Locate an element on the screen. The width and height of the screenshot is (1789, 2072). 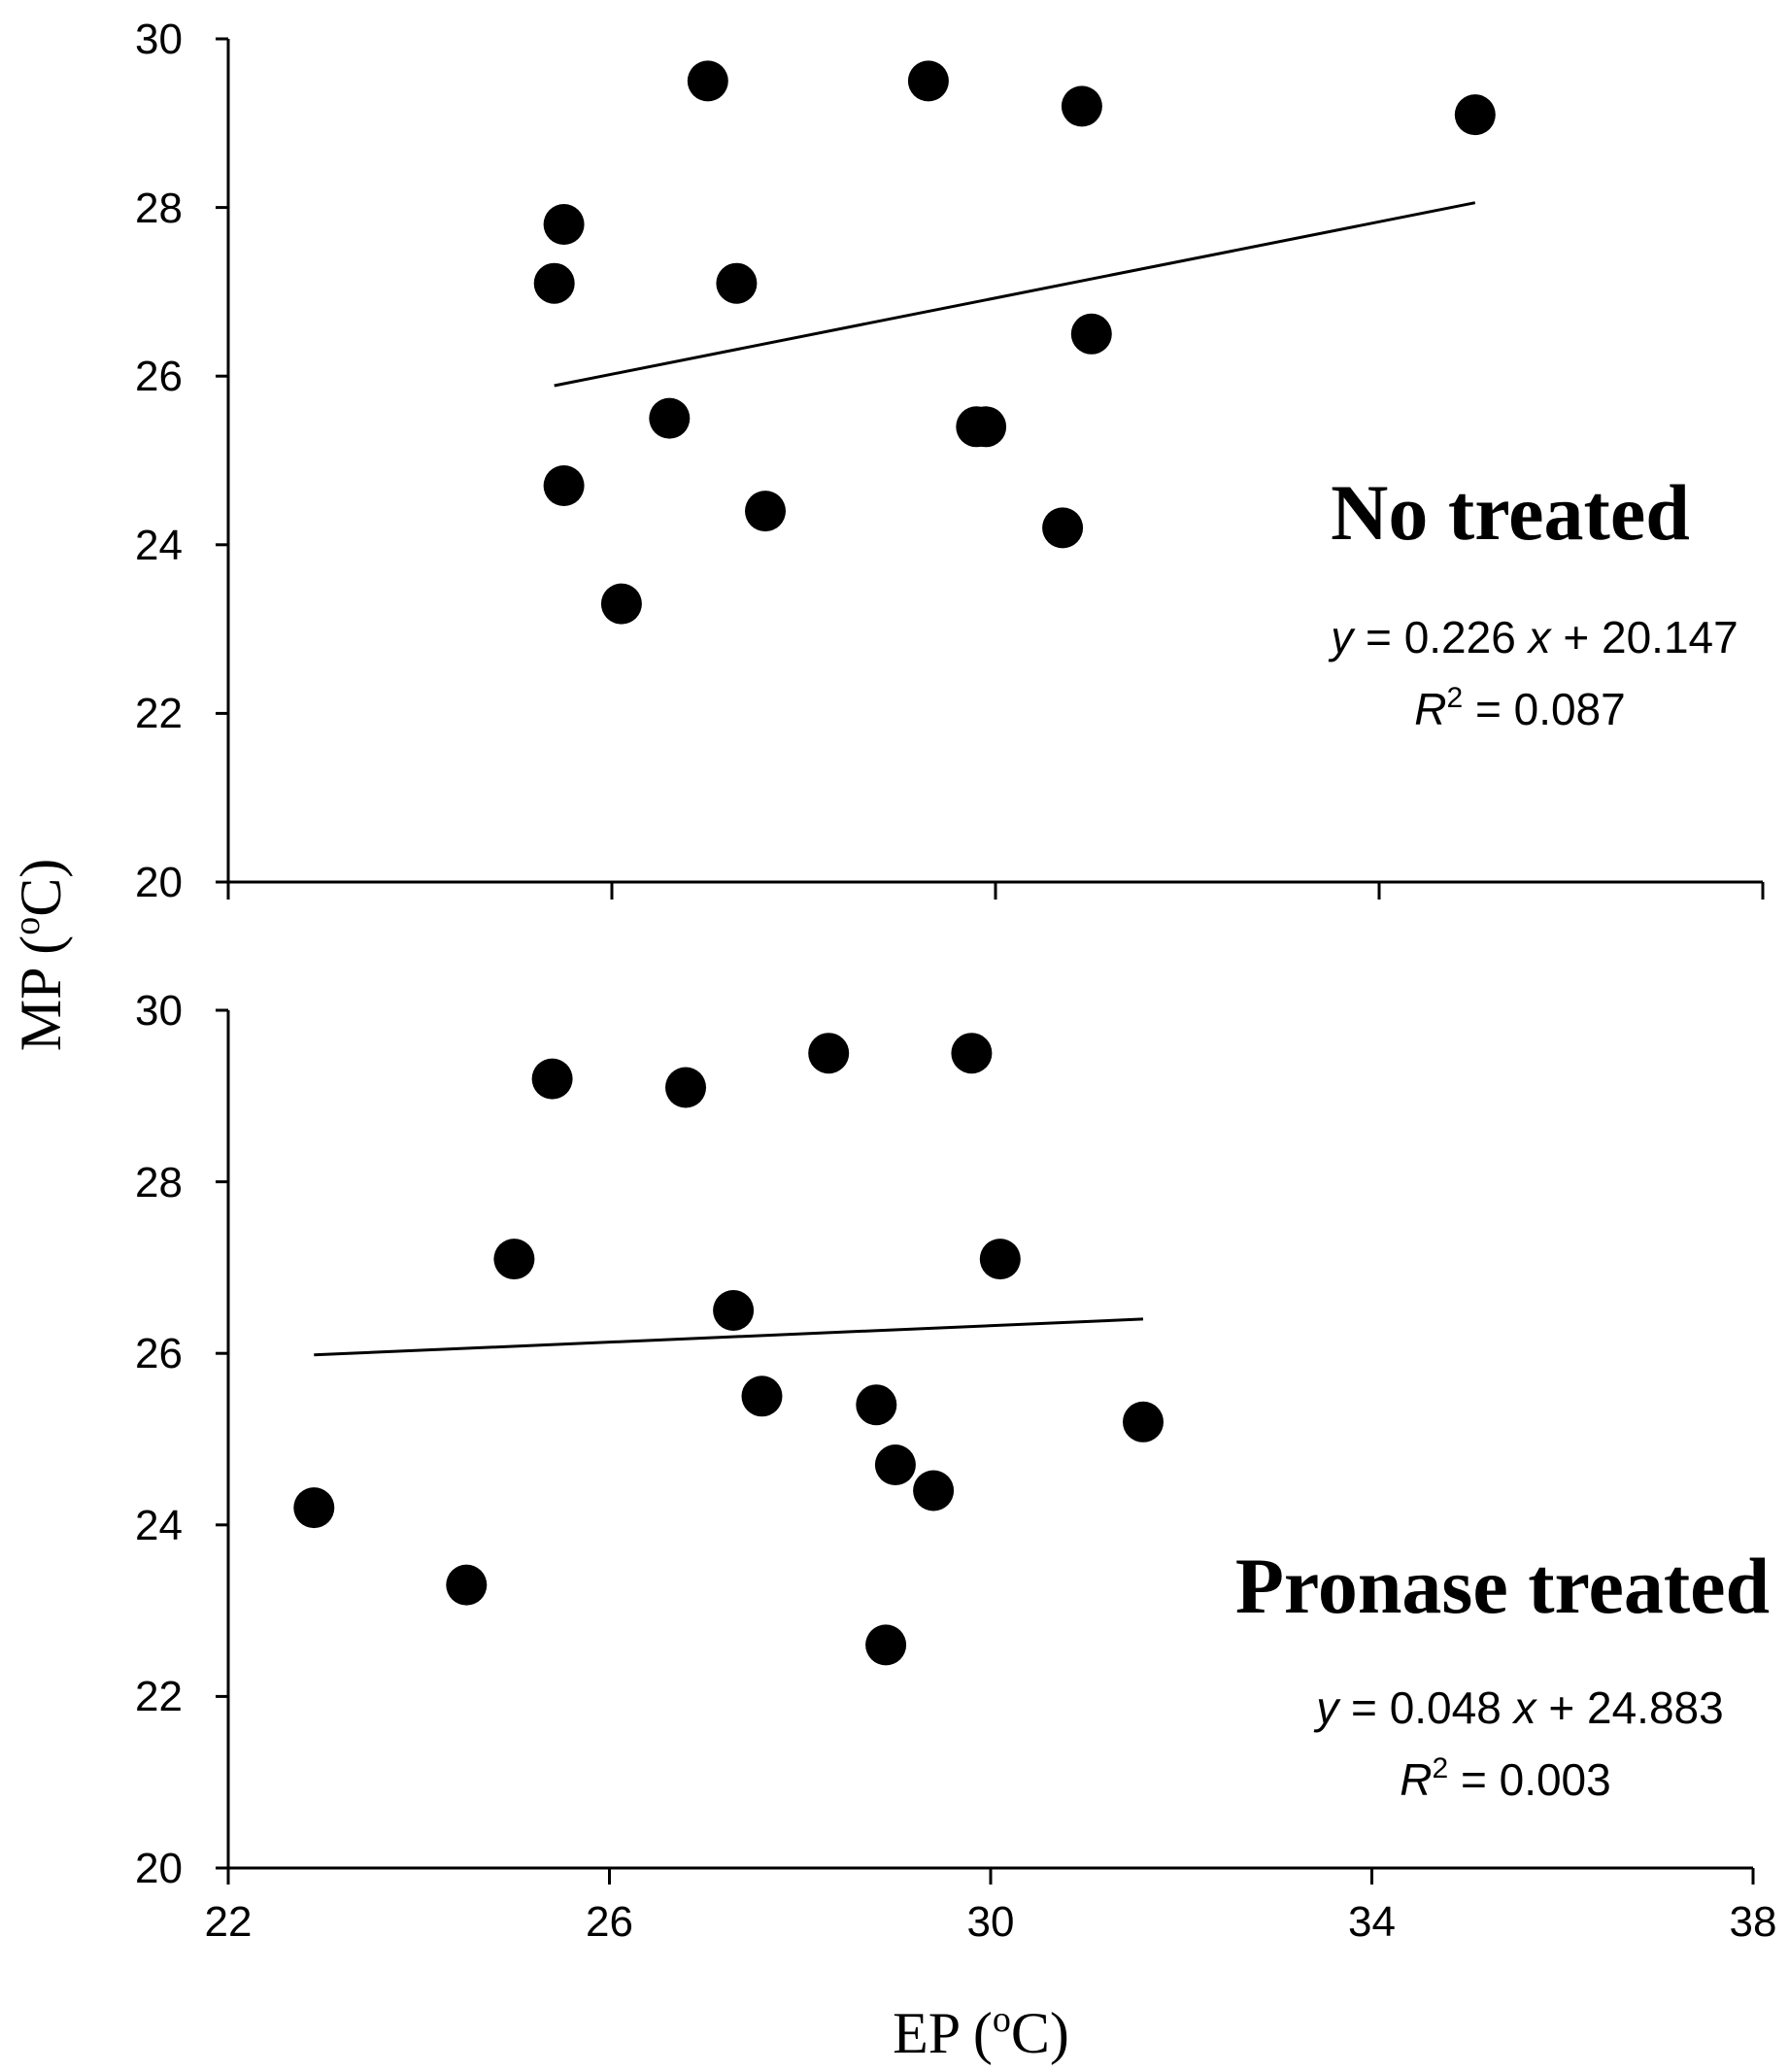
y-axis-title-sup: o is located at coordinates (27, 926).